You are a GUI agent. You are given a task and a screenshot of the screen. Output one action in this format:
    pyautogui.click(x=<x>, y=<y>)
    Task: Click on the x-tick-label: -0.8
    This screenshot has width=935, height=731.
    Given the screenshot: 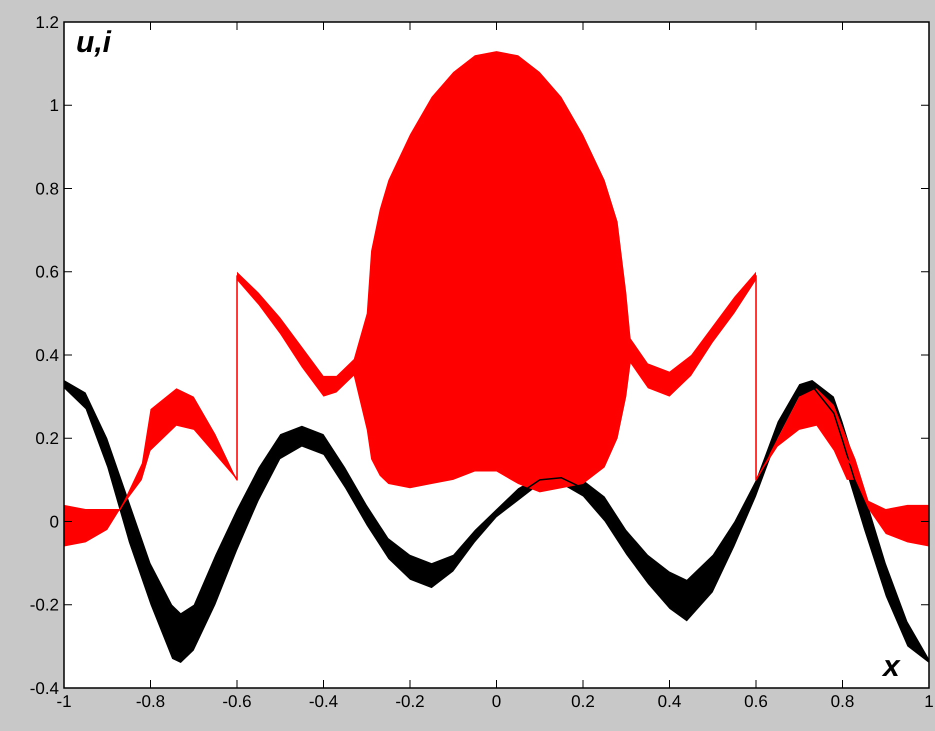 What is the action you would take?
    pyautogui.click(x=151, y=701)
    